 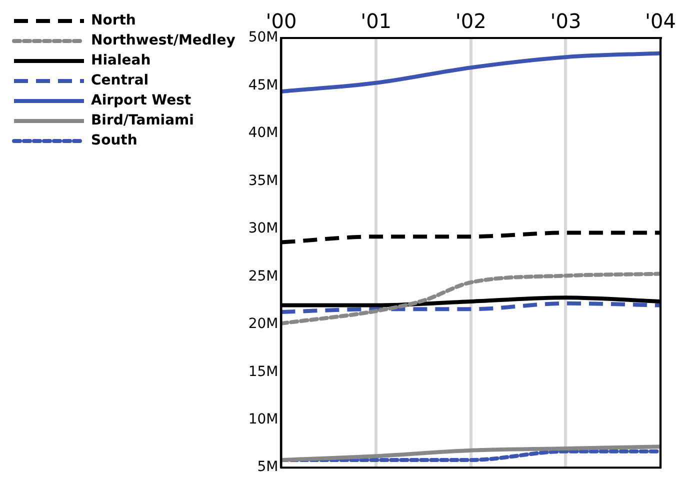 I want to click on y-tick-label: 50M, so click(x=263, y=38).